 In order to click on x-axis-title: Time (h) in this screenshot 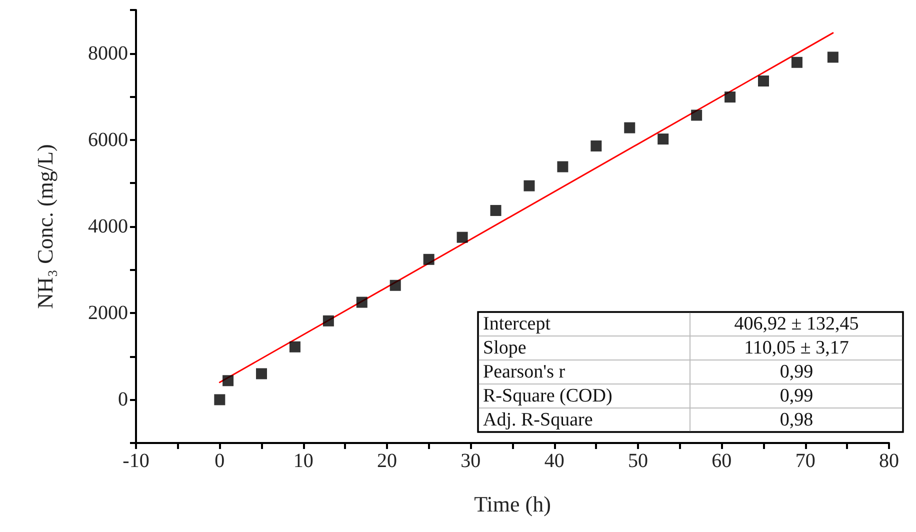, I will do `click(512, 504)`.